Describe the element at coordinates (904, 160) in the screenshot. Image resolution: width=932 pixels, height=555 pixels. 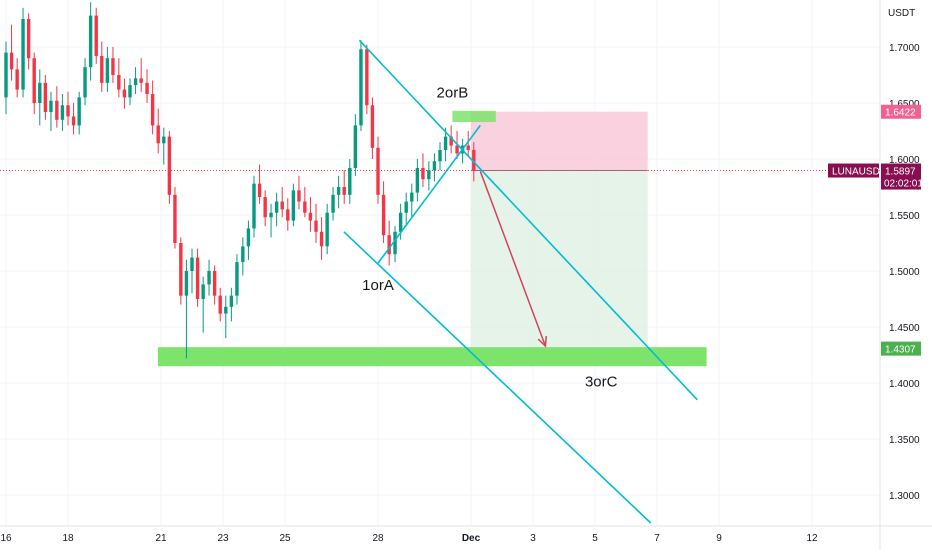
I see `y-tick-label: 1.6000` at that location.